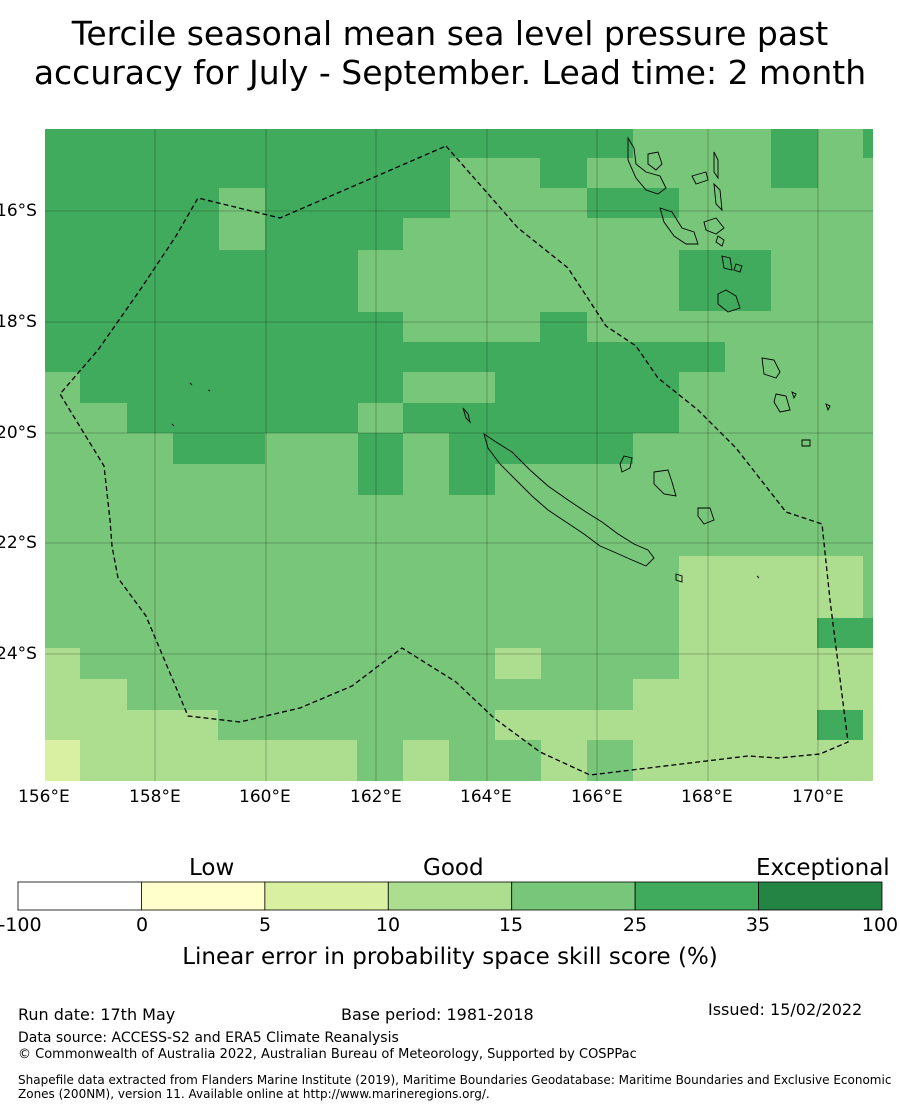 The width and height of the screenshot is (900, 1110). I want to click on mare-island, so click(706, 516).